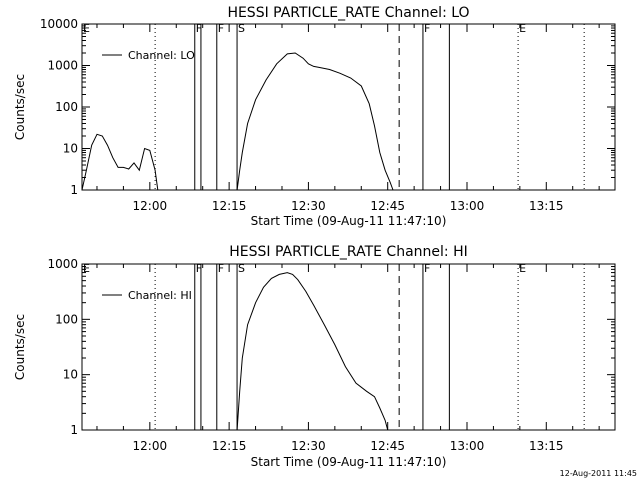 Image resolution: width=640 pixels, height=480 pixels. I want to click on legend-label: Channel: LO, so click(161, 55).